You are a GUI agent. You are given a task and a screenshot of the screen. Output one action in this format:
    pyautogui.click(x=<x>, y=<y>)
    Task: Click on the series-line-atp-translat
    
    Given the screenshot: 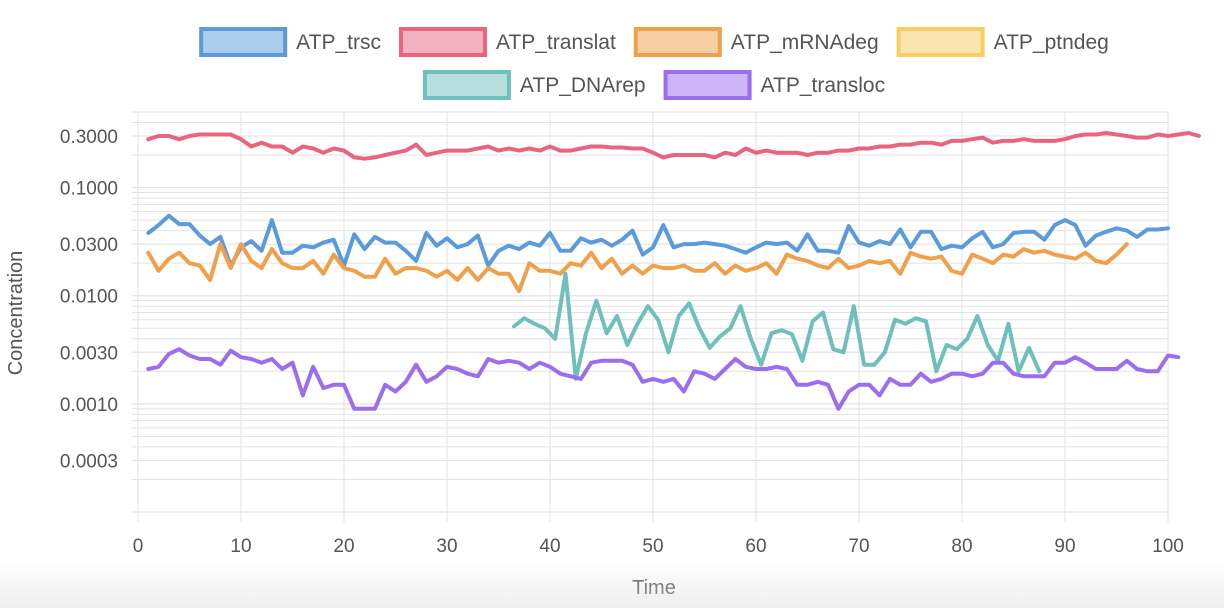 What is the action you would take?
    pyautogui.click(x=673, y=146)
    